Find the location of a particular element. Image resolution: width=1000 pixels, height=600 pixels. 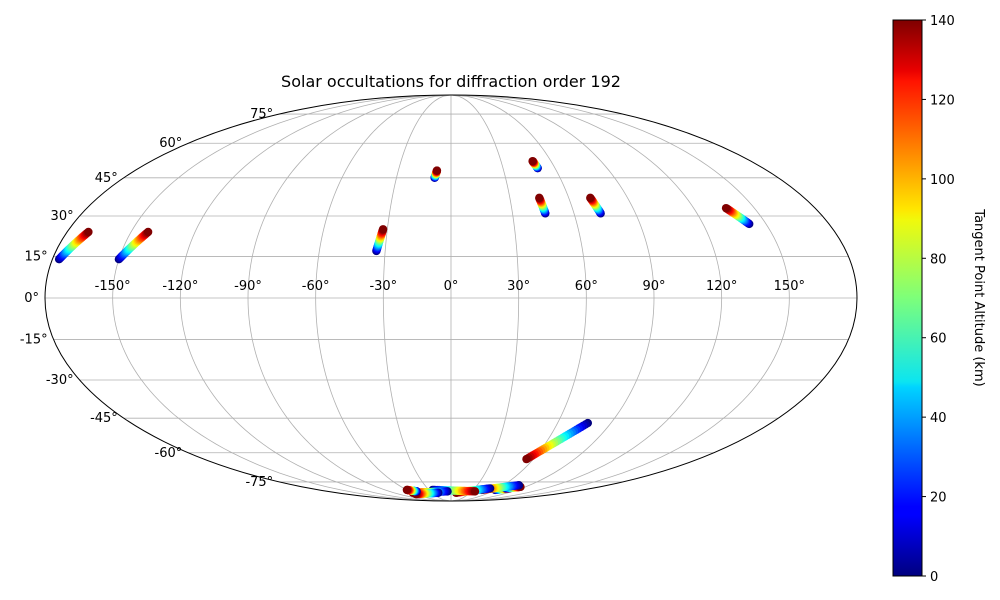

colorbar-tick-label: 60 is located at coordinates (938, 339).